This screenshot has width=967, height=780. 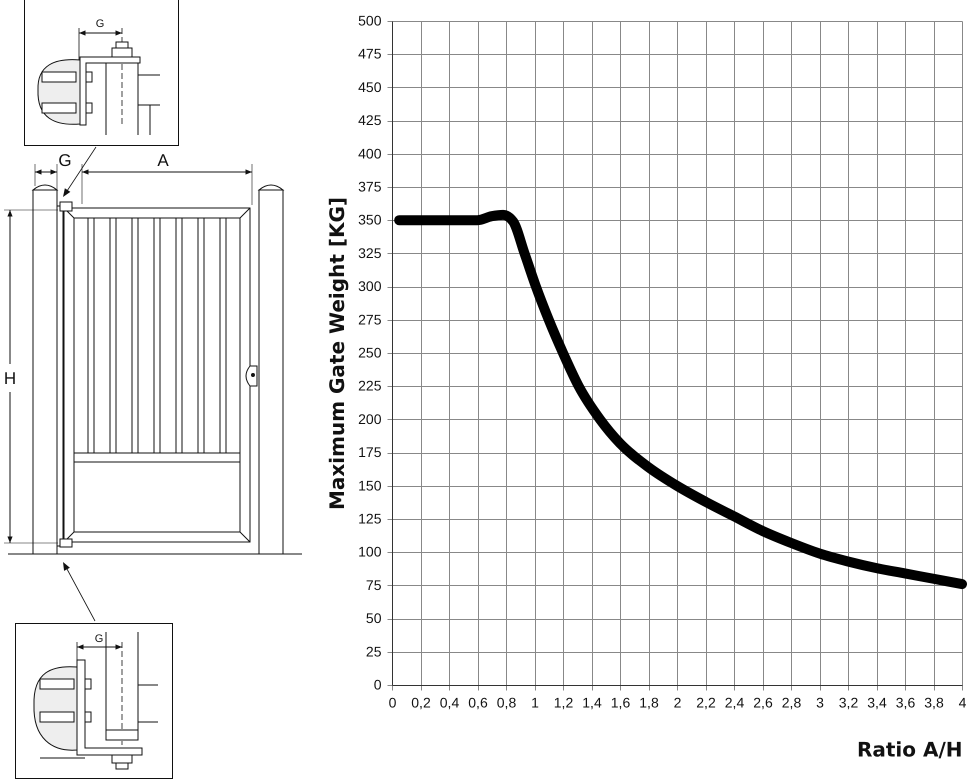 What do you see at coordinates (706, 702) in the screenshot?
I see `x-tick-label: 2,2` at bounding box center [706, 702].